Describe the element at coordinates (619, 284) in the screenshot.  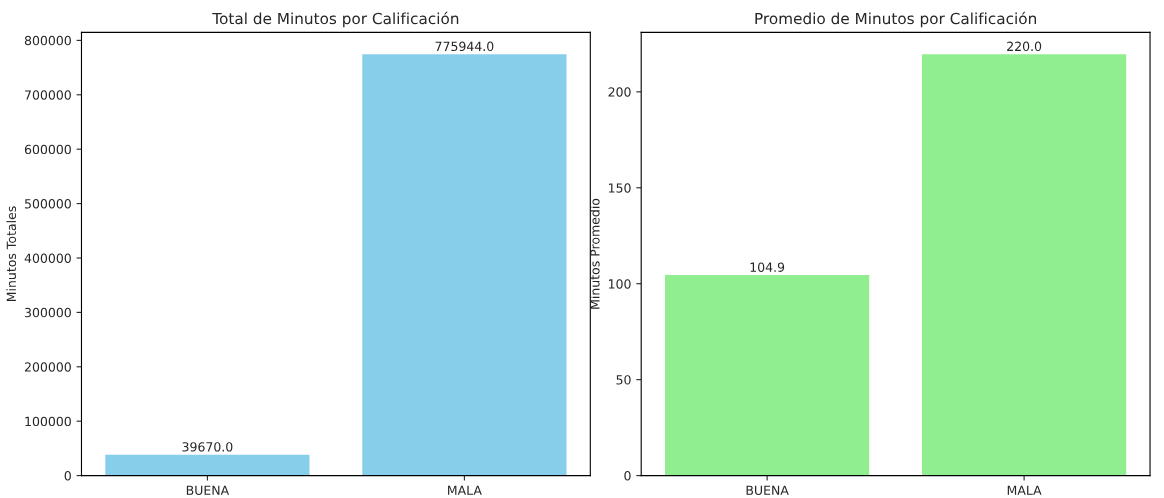
I see `y-tick-label: 100` at that location.